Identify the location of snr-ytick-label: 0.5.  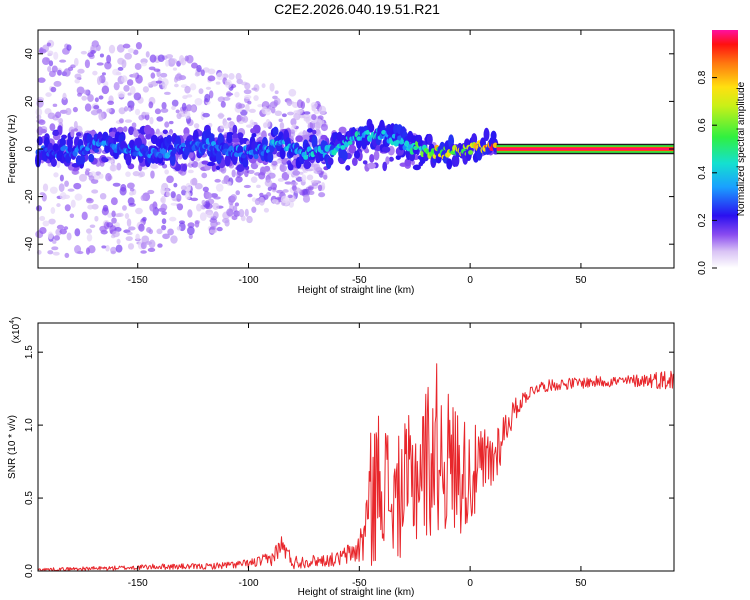
(29, 498).